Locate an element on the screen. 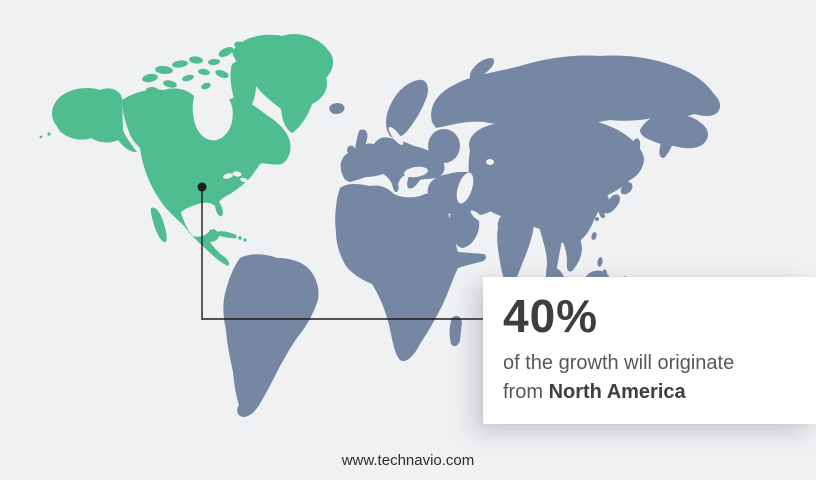  alaska is located at coordinates (94, 120).